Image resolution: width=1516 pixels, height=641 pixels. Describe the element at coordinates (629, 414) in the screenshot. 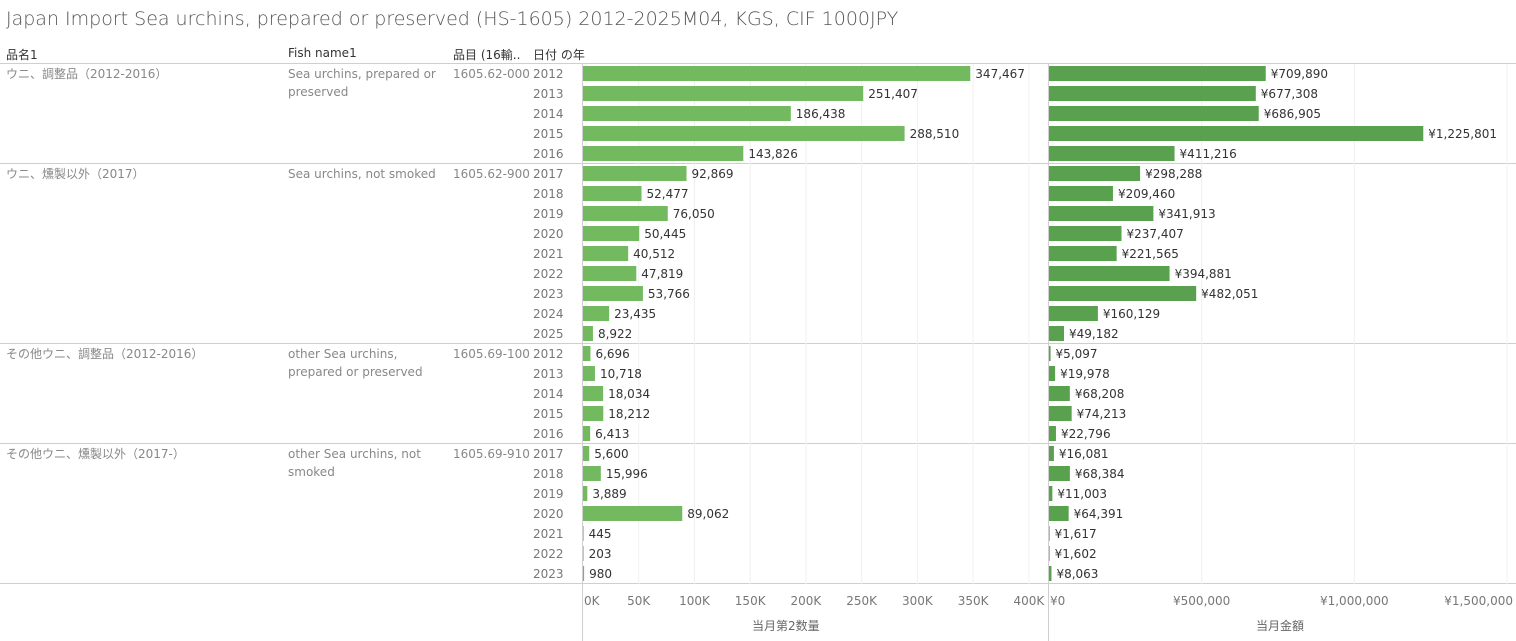

I see `quantity-data-label: 18,212` at that location.